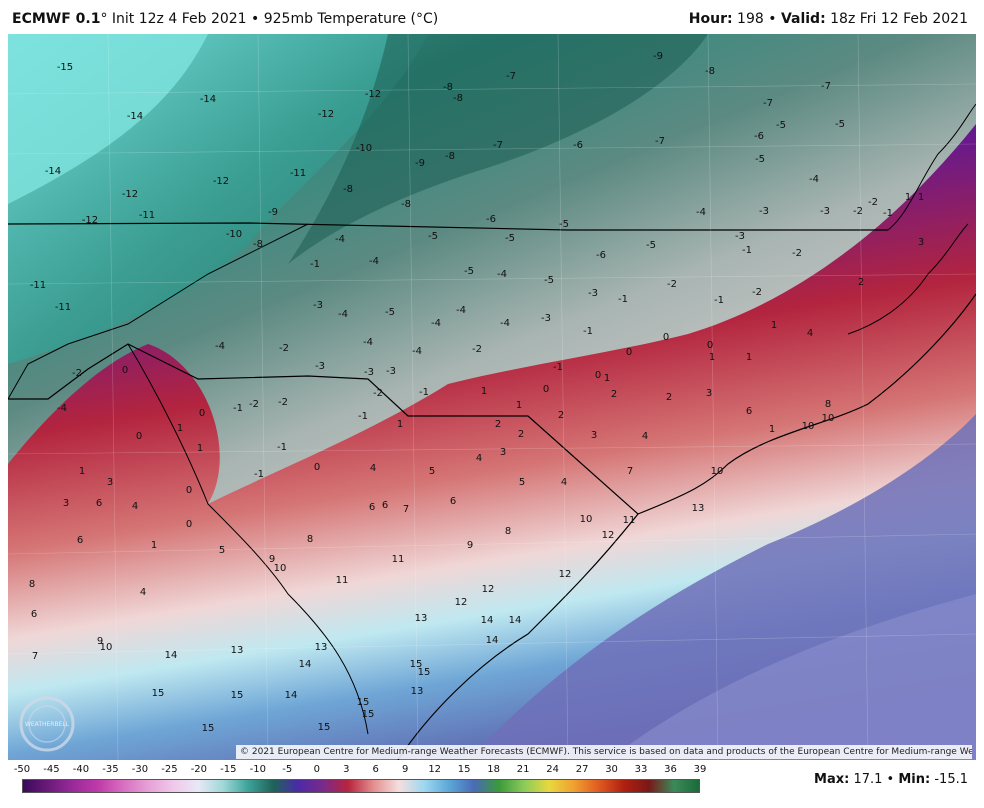  I want to click on min-label: Min:, so click(914, 779).